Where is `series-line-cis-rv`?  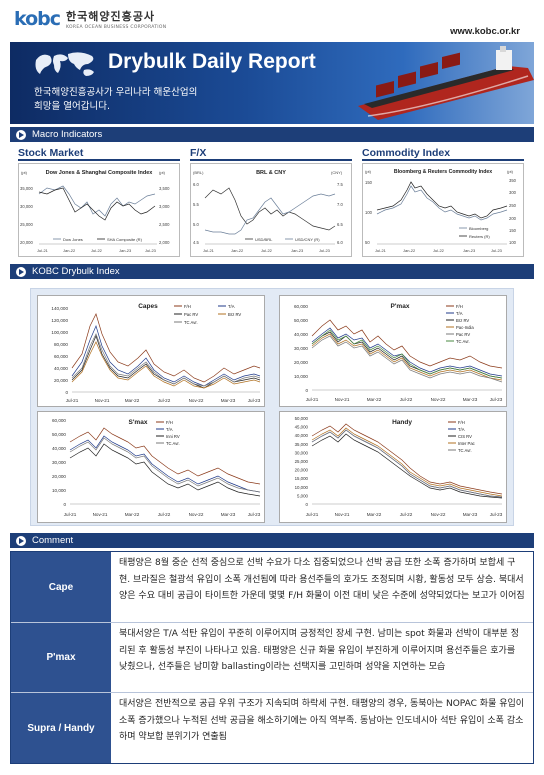
series-line-cis-rv is located at coordinates (407, 466).